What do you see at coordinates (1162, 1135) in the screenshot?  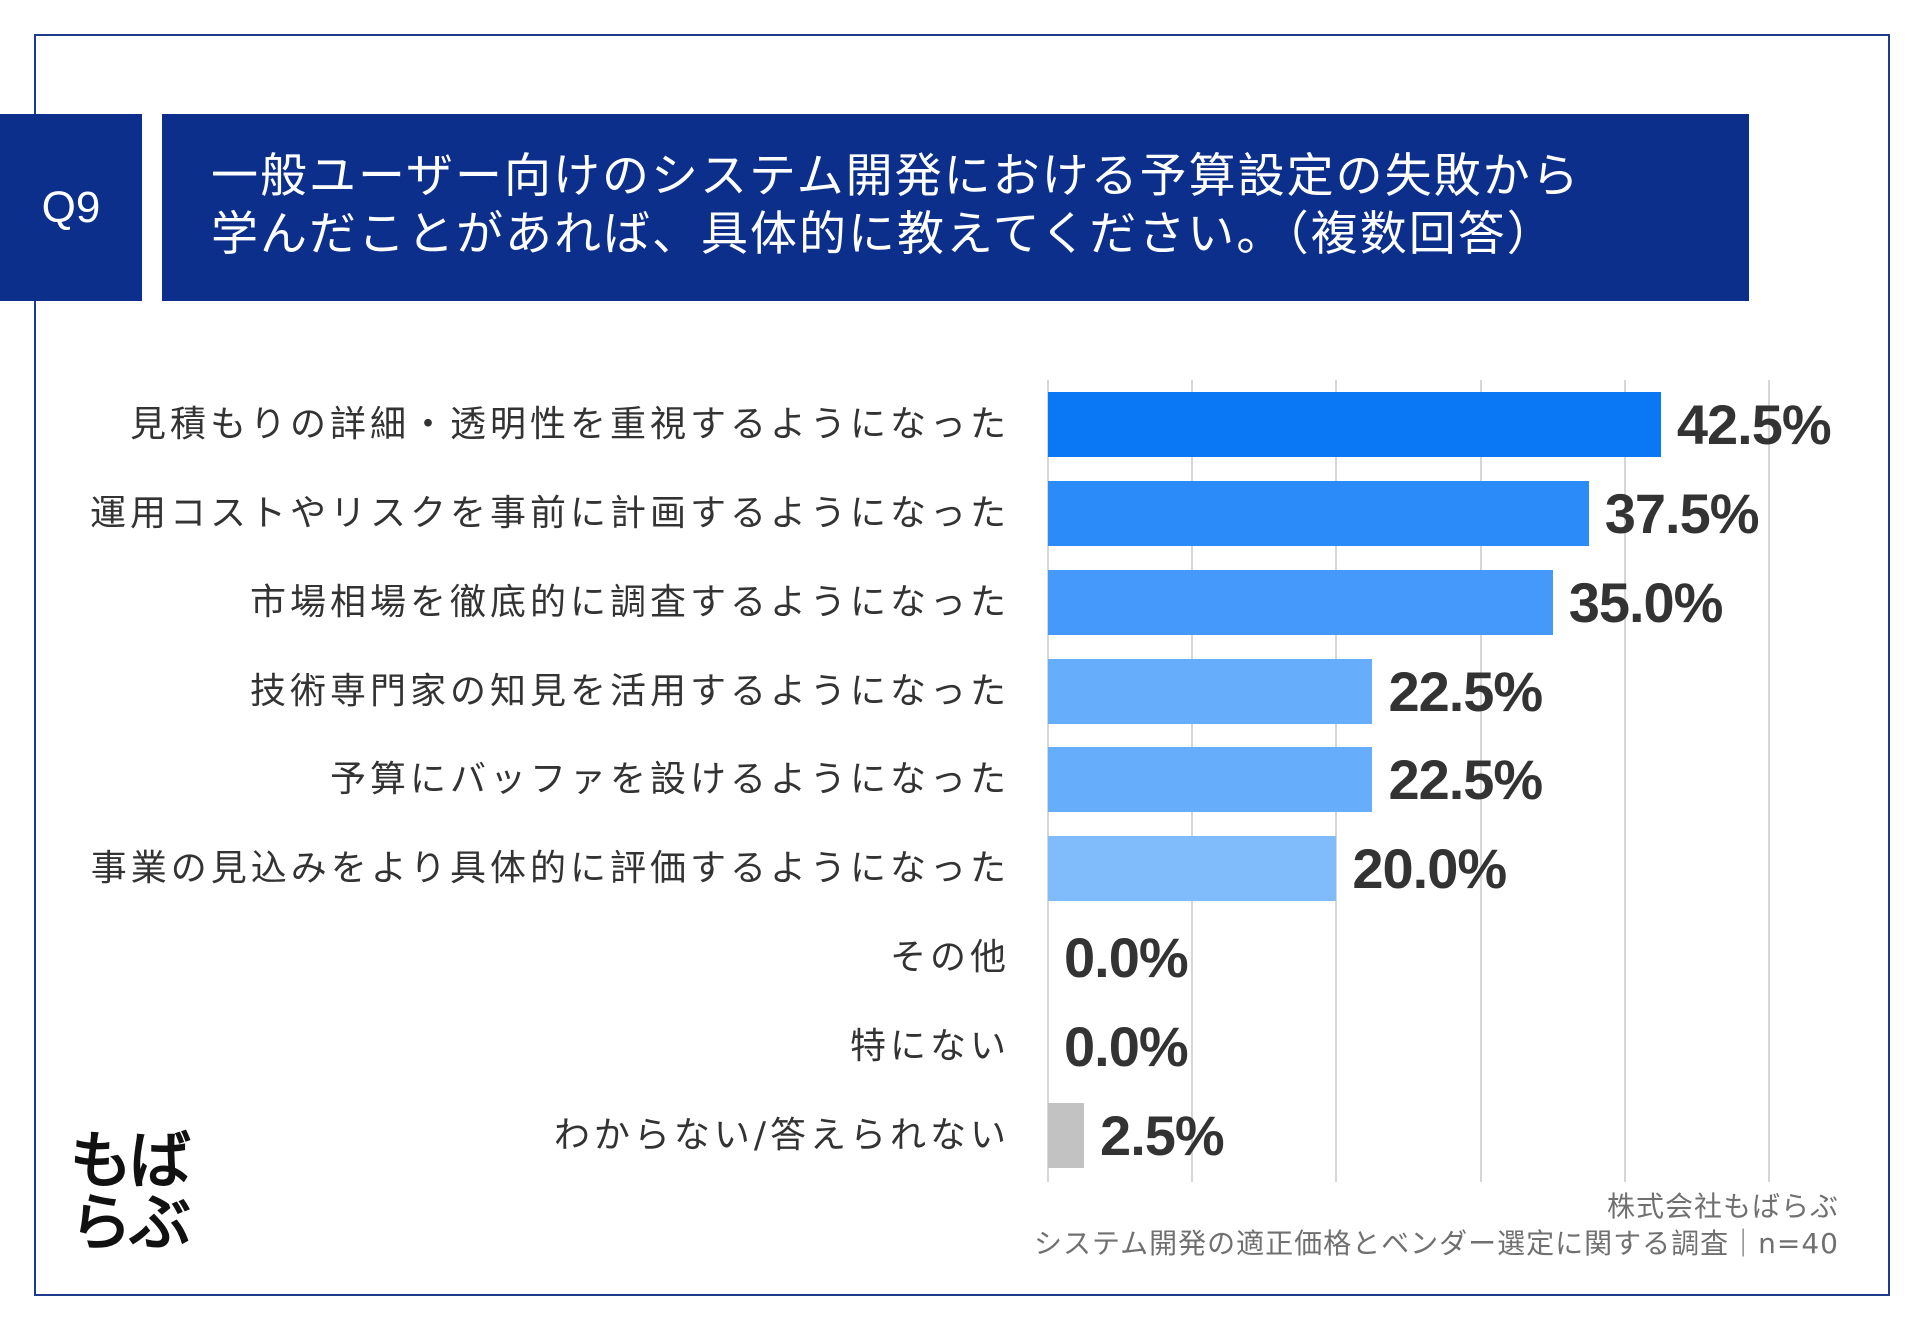 I see `data-label: 2.5%` at bounding box center [1162, 1135].